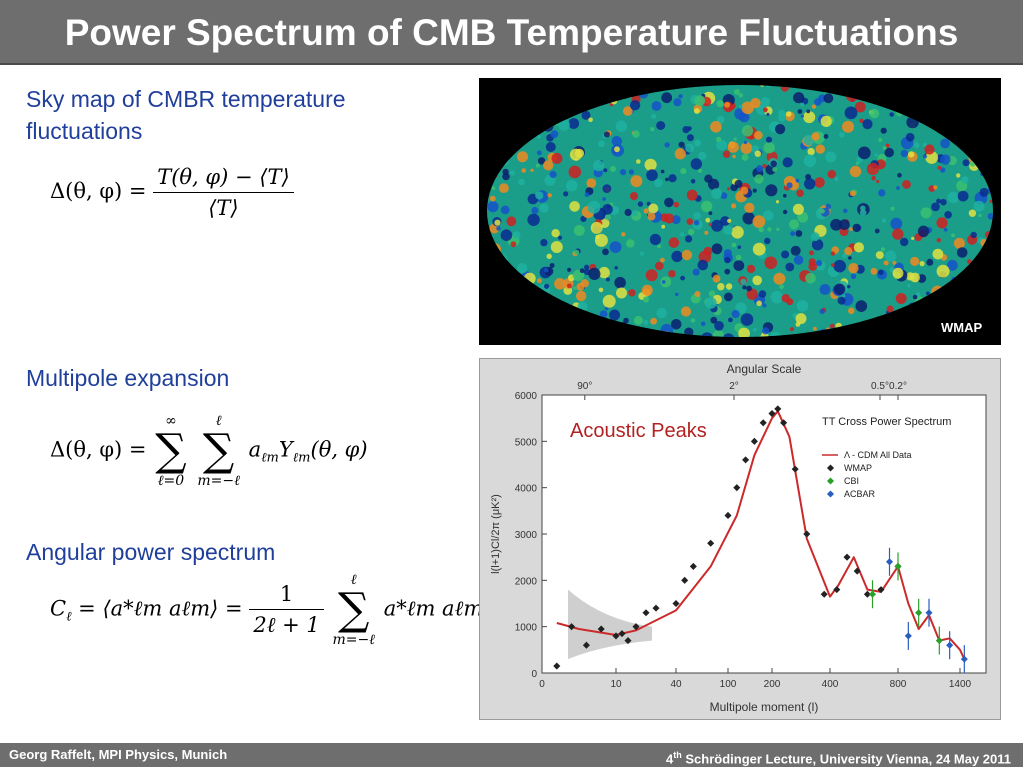 The height and width of the screenshot is (767, 1023). Describe the element at coordinates (339, 449) in the screenshot. I see `harmonic-args: (θ, φ)` at that location.